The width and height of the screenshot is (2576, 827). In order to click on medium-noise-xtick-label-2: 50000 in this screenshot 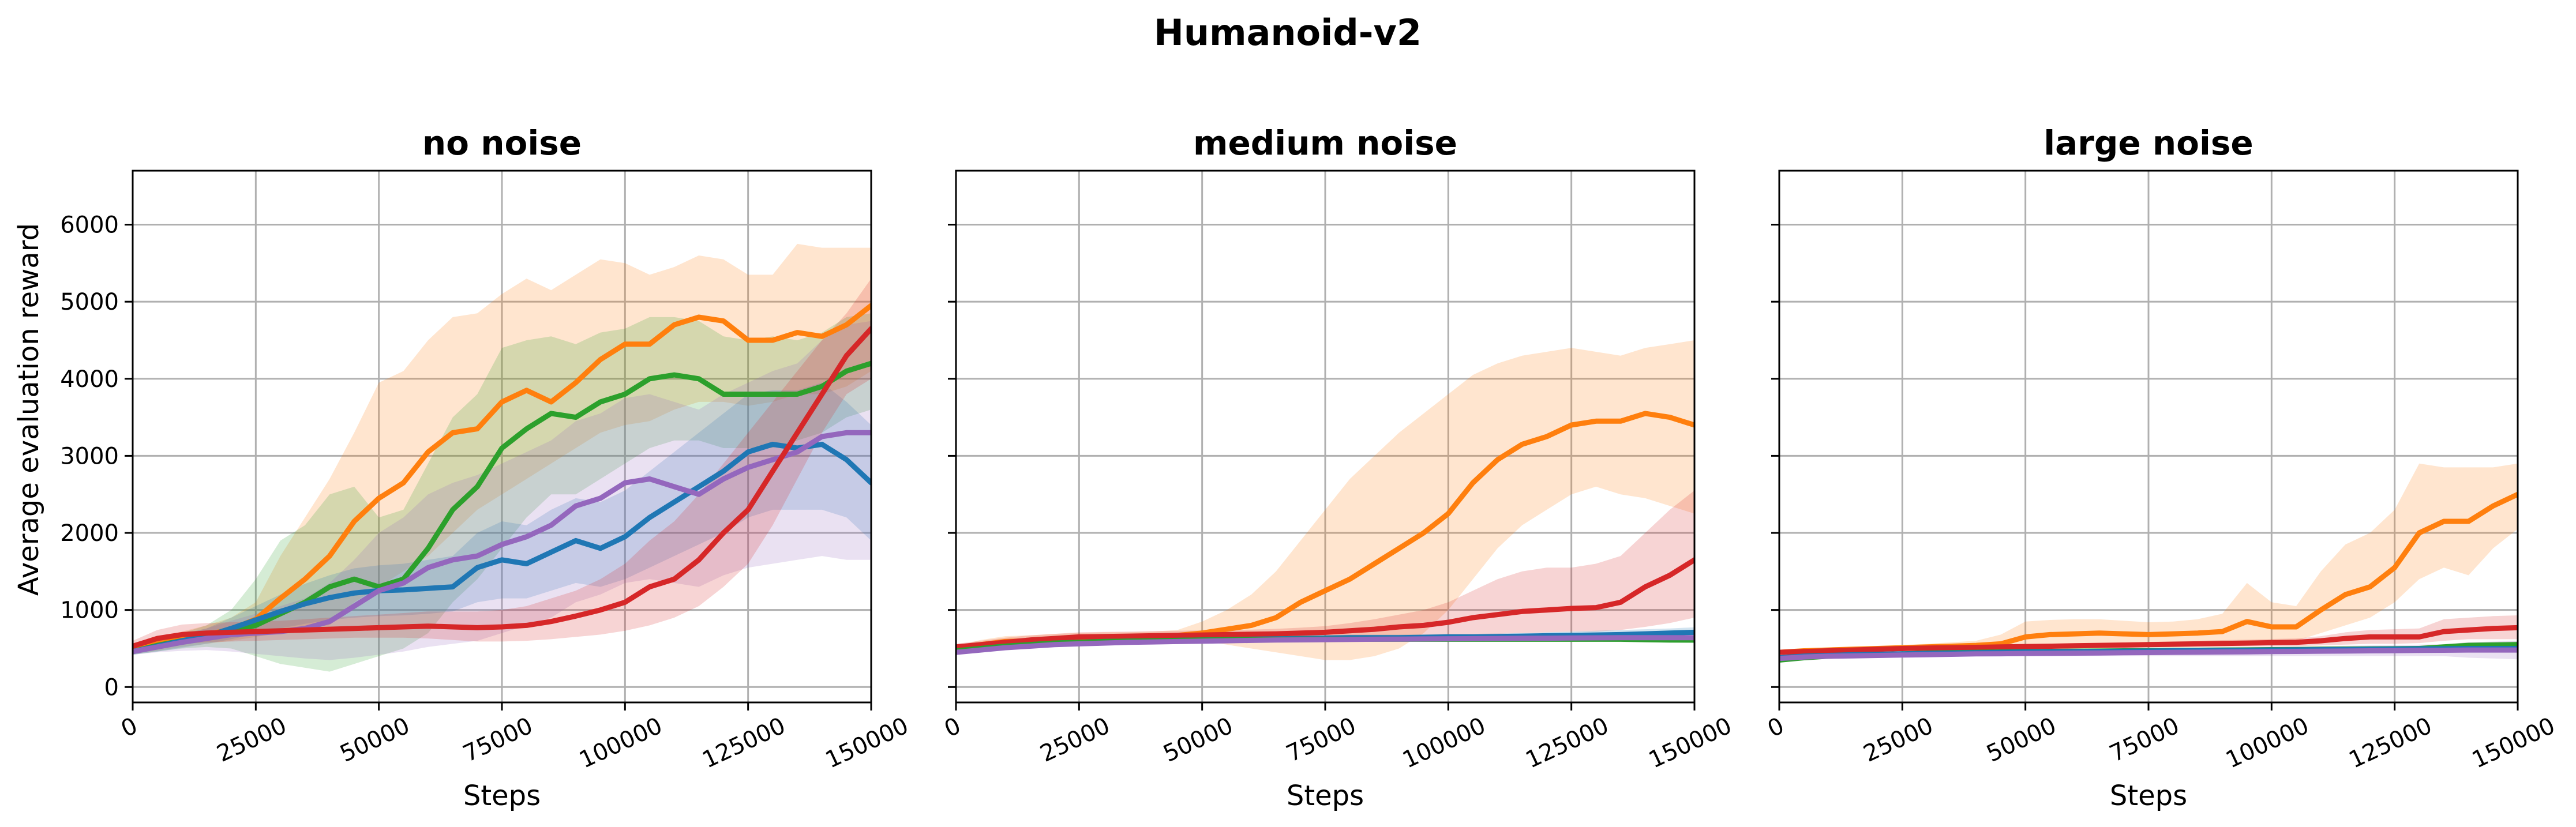, I will do `click(1198, 739)`.